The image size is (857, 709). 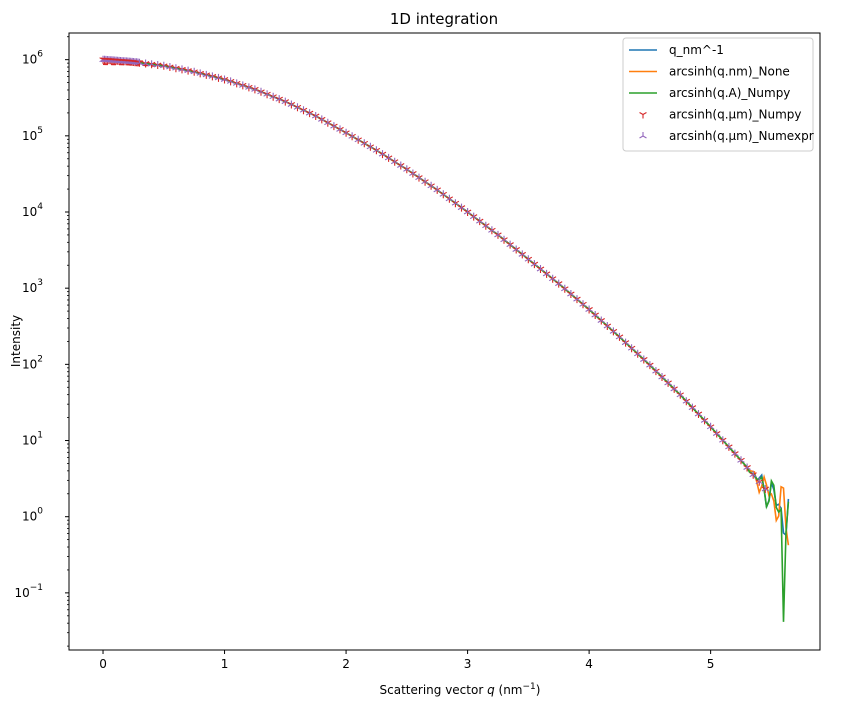 I want to click on x-tick-label: 3, so click(x=468, y=664).